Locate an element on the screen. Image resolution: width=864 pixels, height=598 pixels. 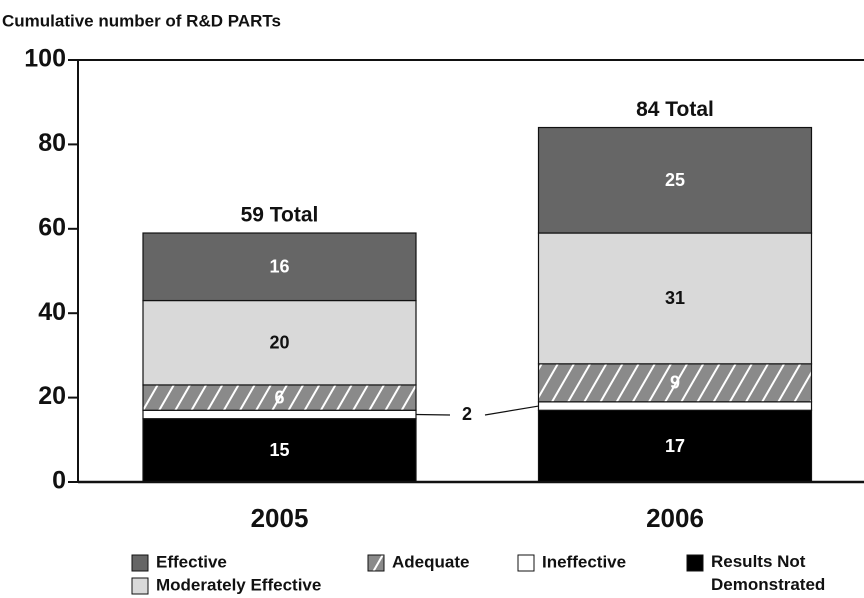
x-tick-label: 2005 is located at coordinates (280, 518).